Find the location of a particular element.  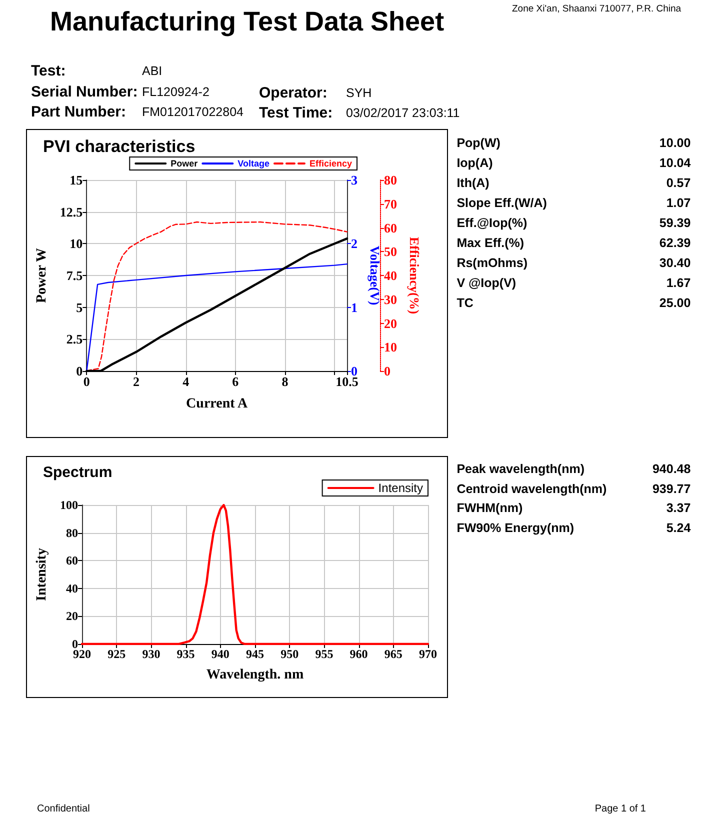

text: Iop(A) is located at coordinates (474, 163).